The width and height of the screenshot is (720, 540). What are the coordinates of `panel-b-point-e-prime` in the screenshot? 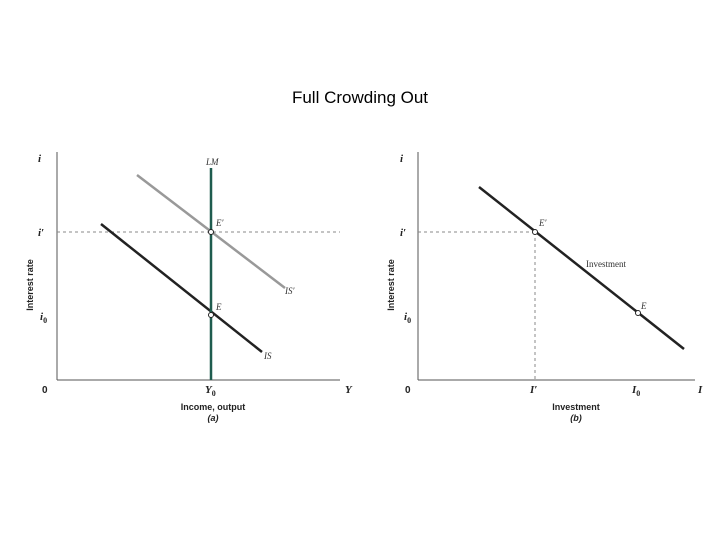 It's located at (535, 232).